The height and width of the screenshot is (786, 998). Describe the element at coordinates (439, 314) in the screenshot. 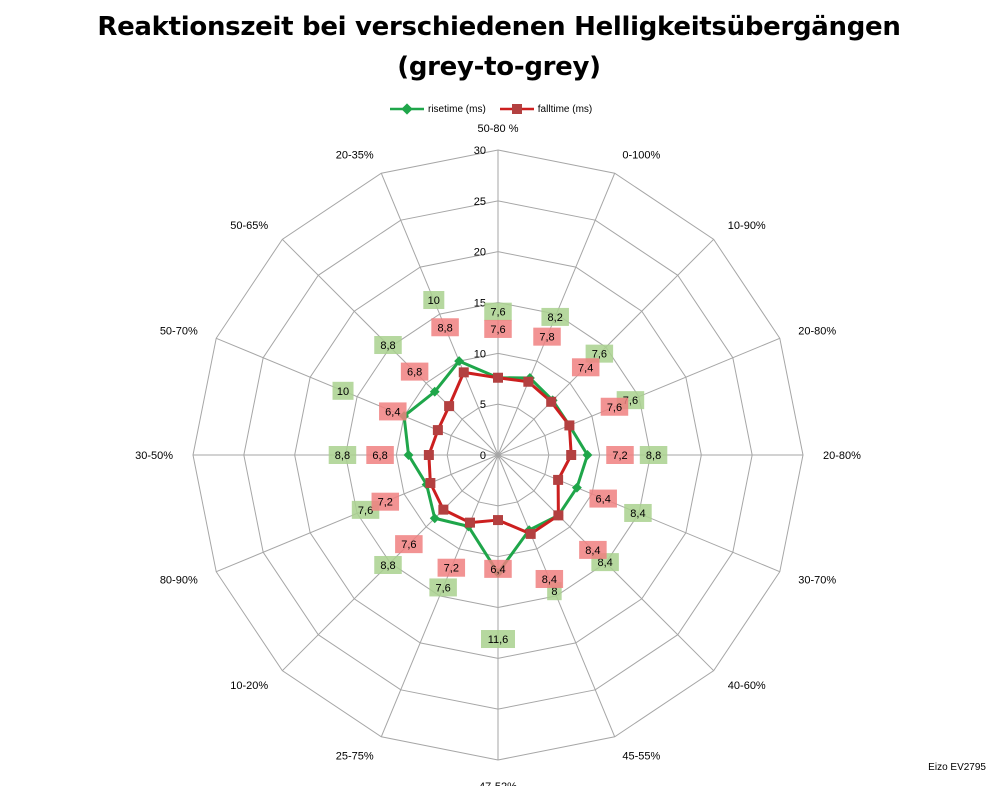

I see `spoke` at that location.